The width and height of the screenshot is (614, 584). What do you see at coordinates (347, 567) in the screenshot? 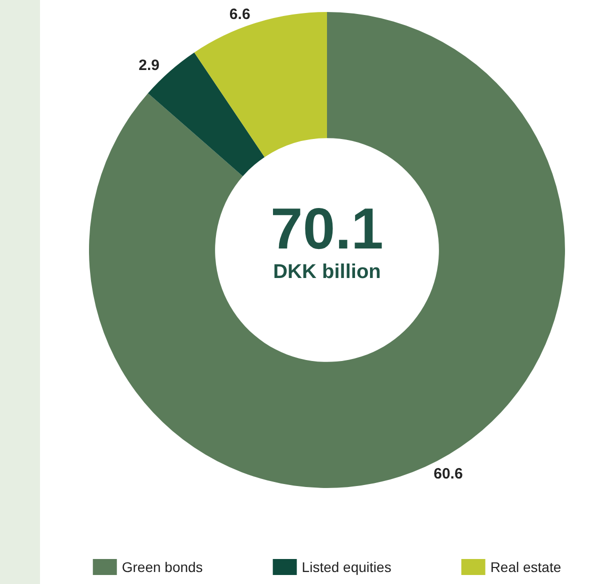
I see `legend-label: Listed equities` at bounding box center [347, 567].